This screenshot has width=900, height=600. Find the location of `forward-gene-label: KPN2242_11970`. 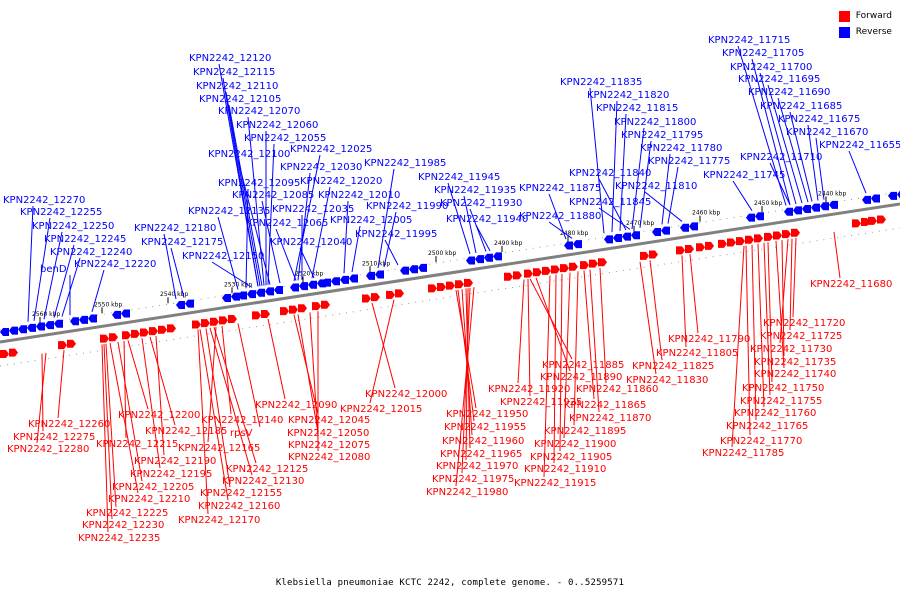

forward-gene-label: KPN2242_11970 is located at coordinates (477, 466).